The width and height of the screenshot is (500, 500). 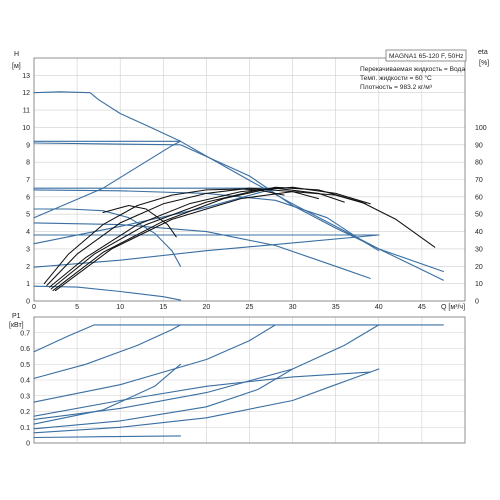 What do you see at coordinates (479, 284) in the screenshot?
I see `efficiency-tick-label: 10` at bounding box center [479, 284].